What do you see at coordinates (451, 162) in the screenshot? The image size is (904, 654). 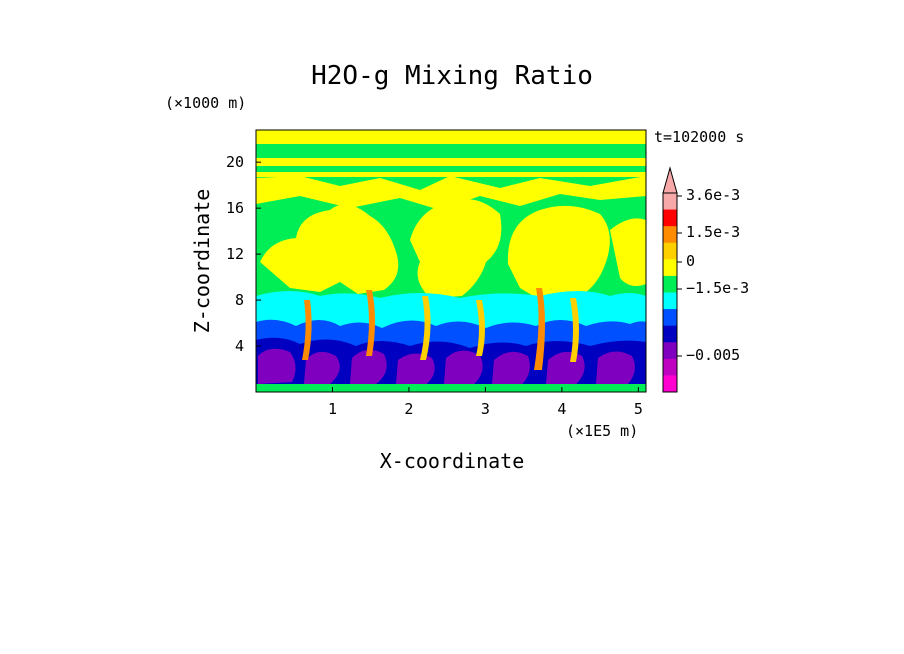 I see `upper-band-stripe` at bounding box center [451, 162].